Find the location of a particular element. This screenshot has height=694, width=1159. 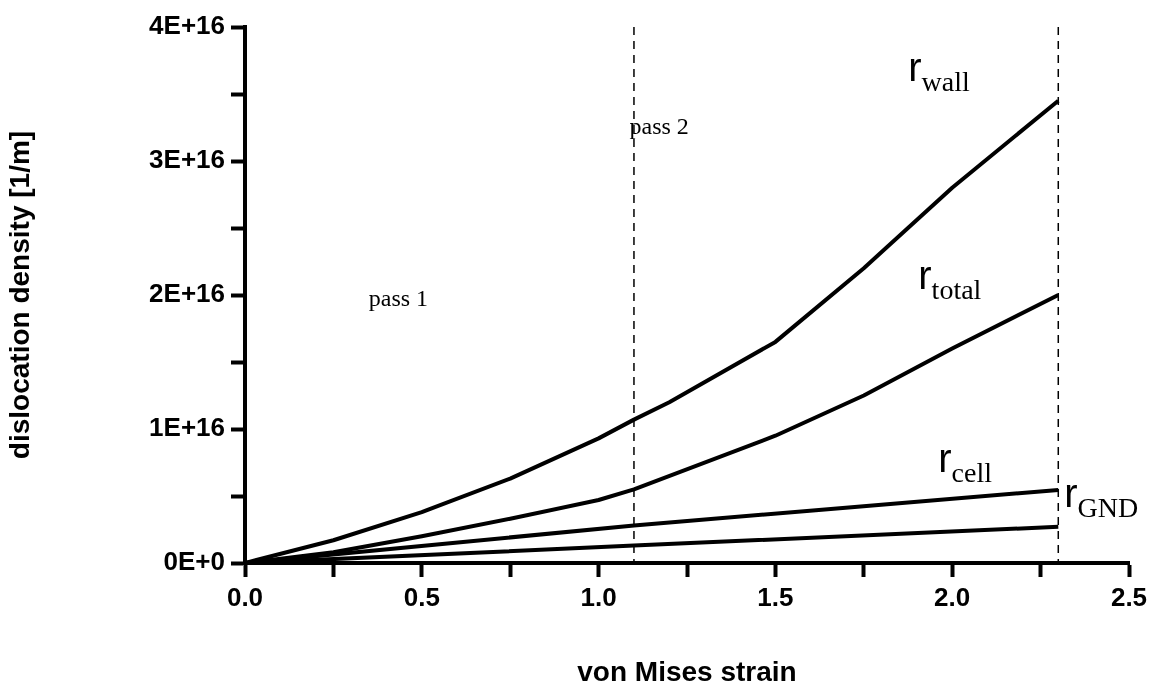

annotation: pass 1 is located at coordinates (398, 297).